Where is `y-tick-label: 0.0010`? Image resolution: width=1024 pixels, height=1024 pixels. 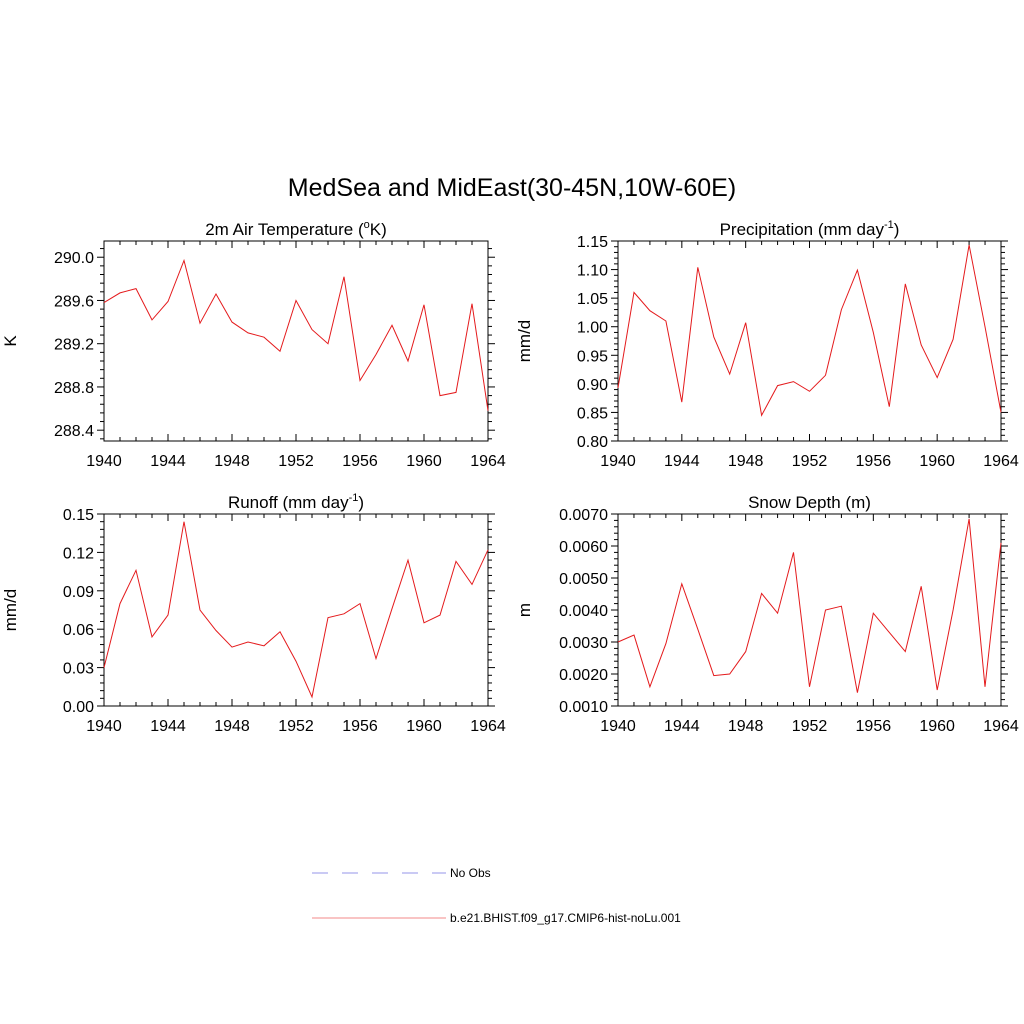 y-tick-label: 0.0010 is located at coordinates (583, 707).